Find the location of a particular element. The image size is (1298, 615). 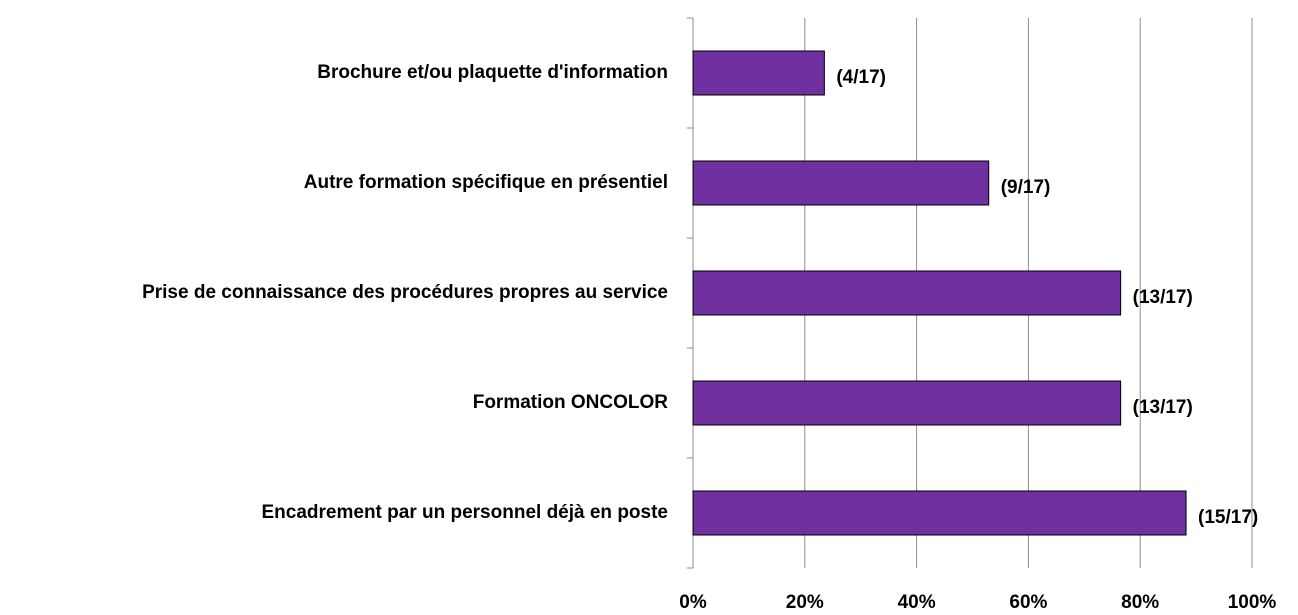

y-tick-label: Autre formation spécifique en présentiel is located at coordinates (486, 182).